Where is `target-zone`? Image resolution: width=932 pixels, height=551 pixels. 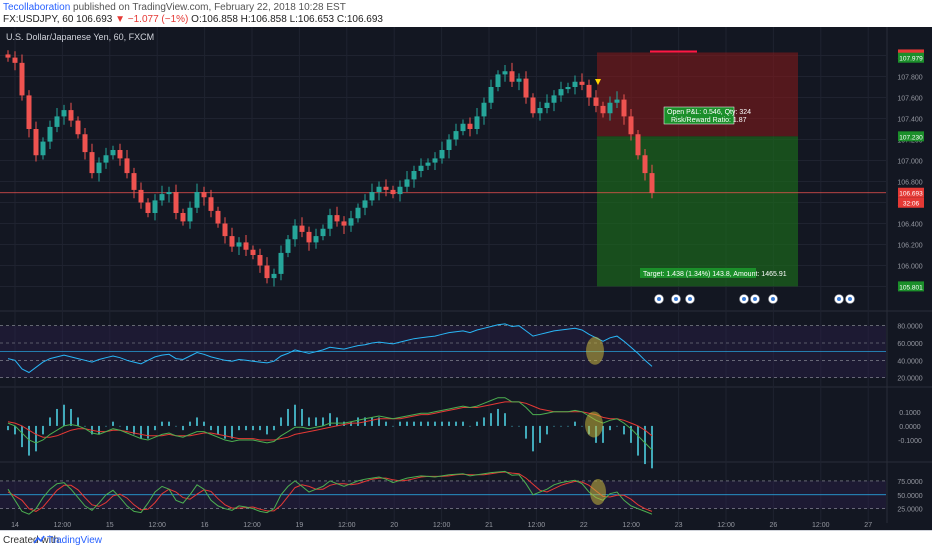 target-zone is located at coordinates (697, 211).